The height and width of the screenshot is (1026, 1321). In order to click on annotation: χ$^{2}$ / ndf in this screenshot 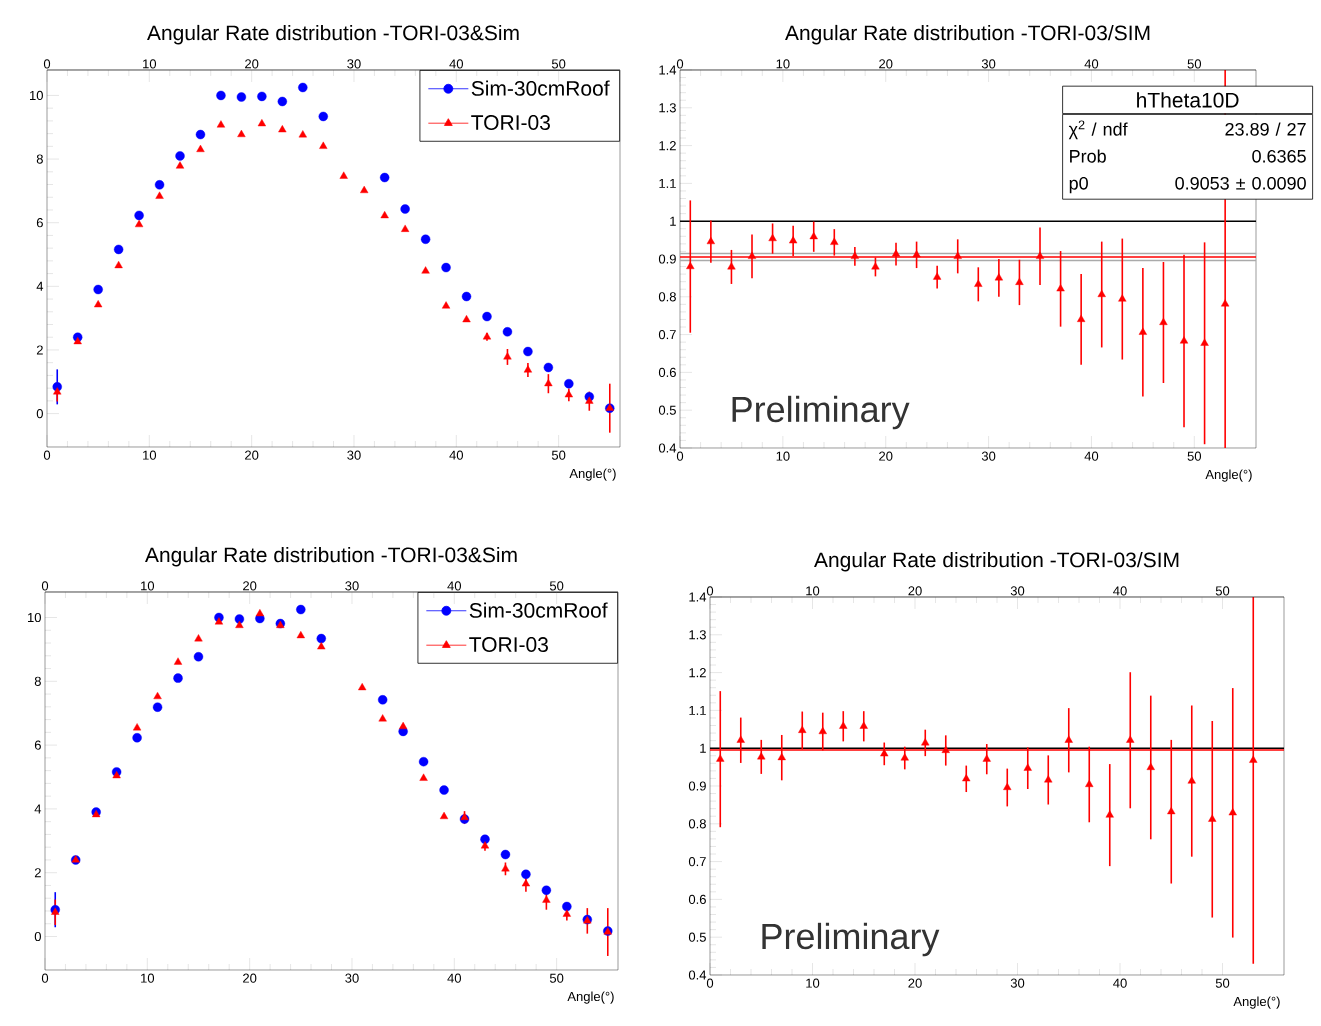, I will do `click(1098, 130)`.